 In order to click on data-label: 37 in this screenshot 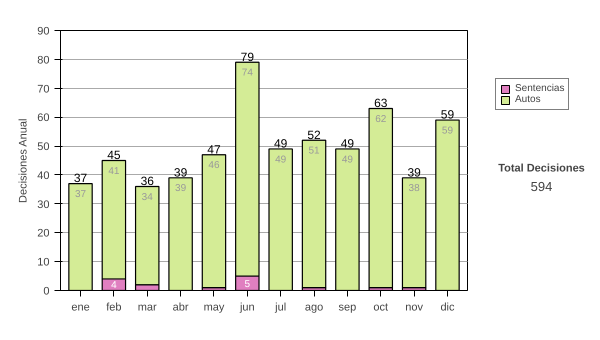, I will do `click(80, 194)`.